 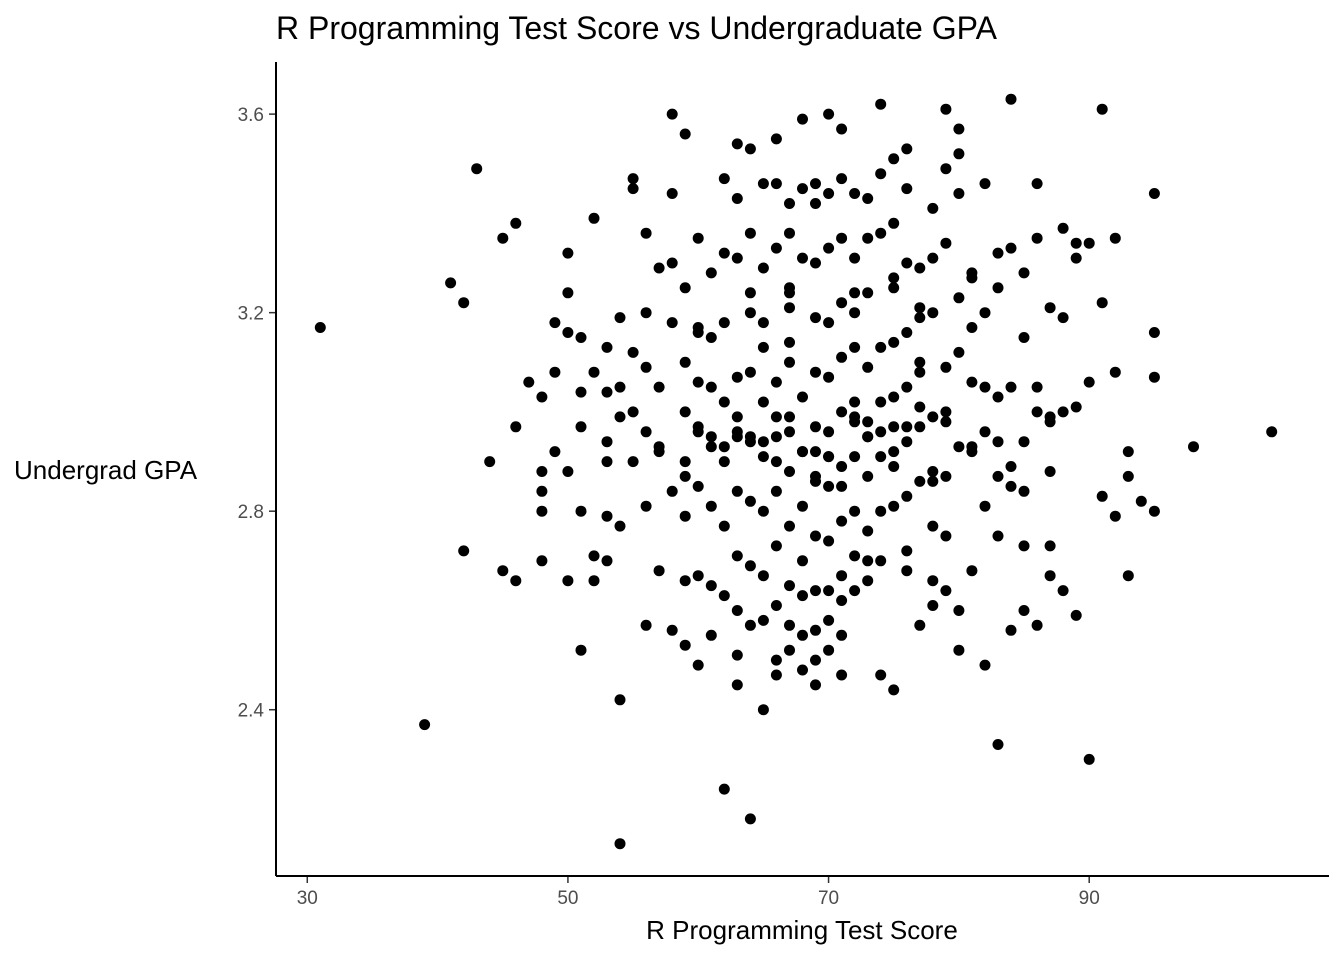 What do you see at coordinates (251, 314) in the screenshot?
I see `y-tick-label: 3.2` at bounding box center [251, 314].